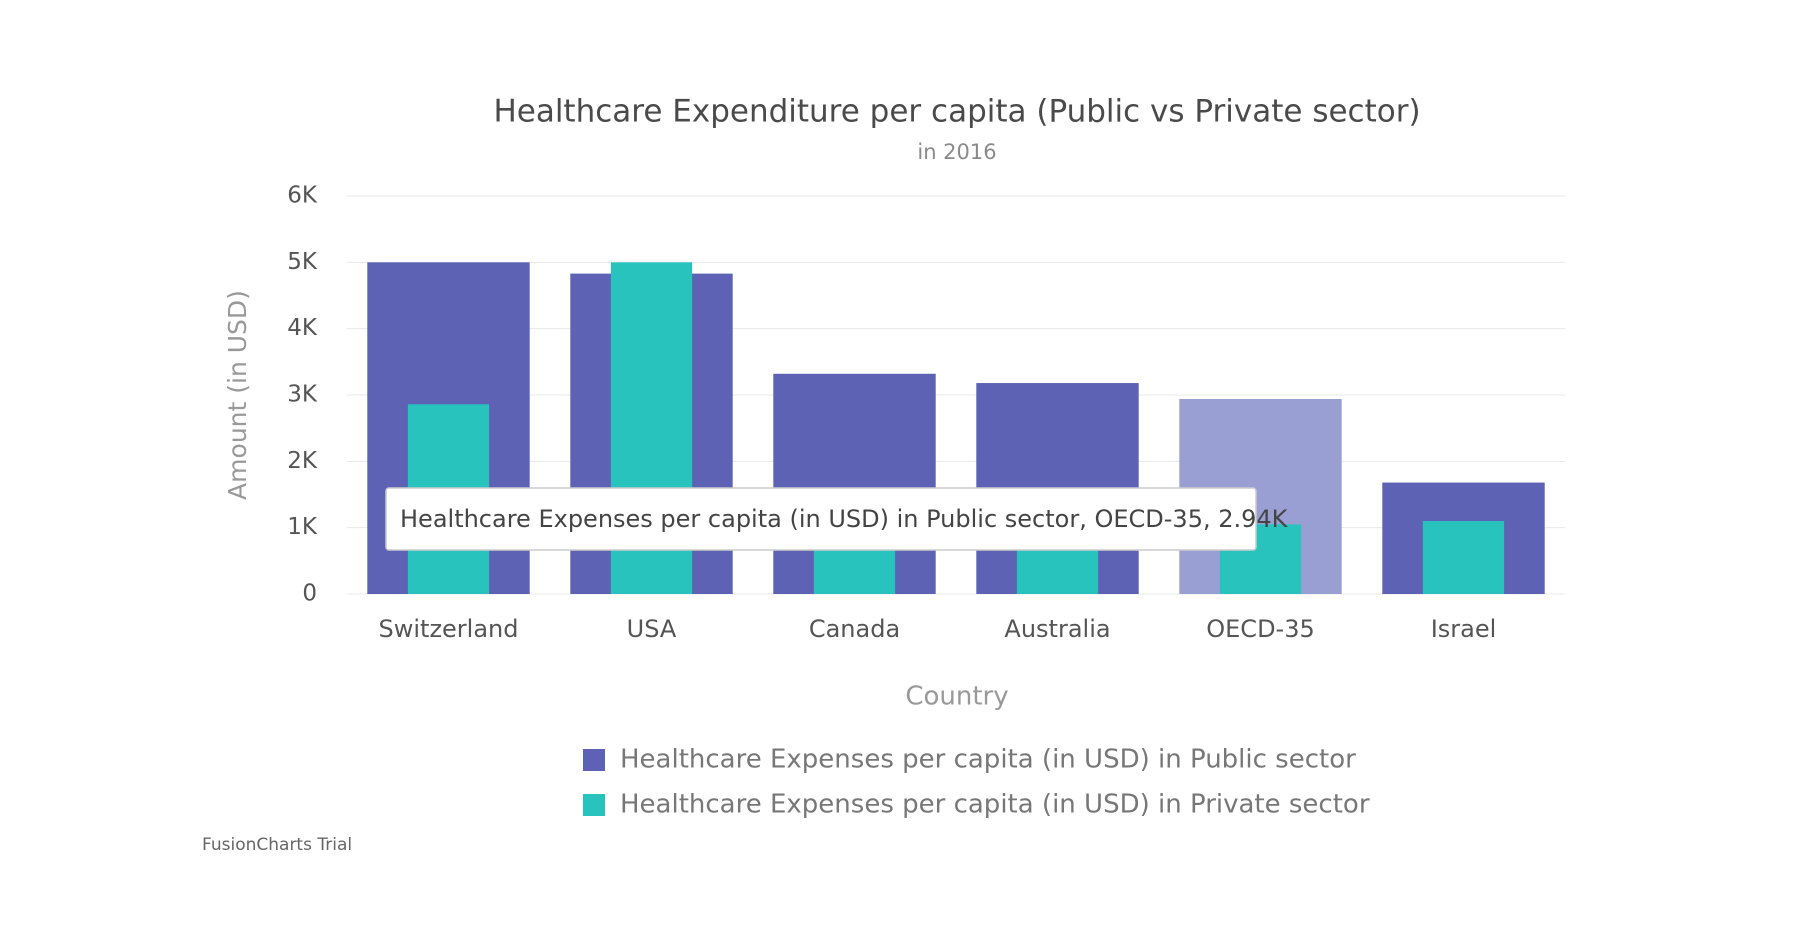 The image size is (1818, 952). What do you see at coordinates (237, 395) in the screenshot?
I see `y-axis-title: Amount (in USD)` at bounding box center [237, 395].